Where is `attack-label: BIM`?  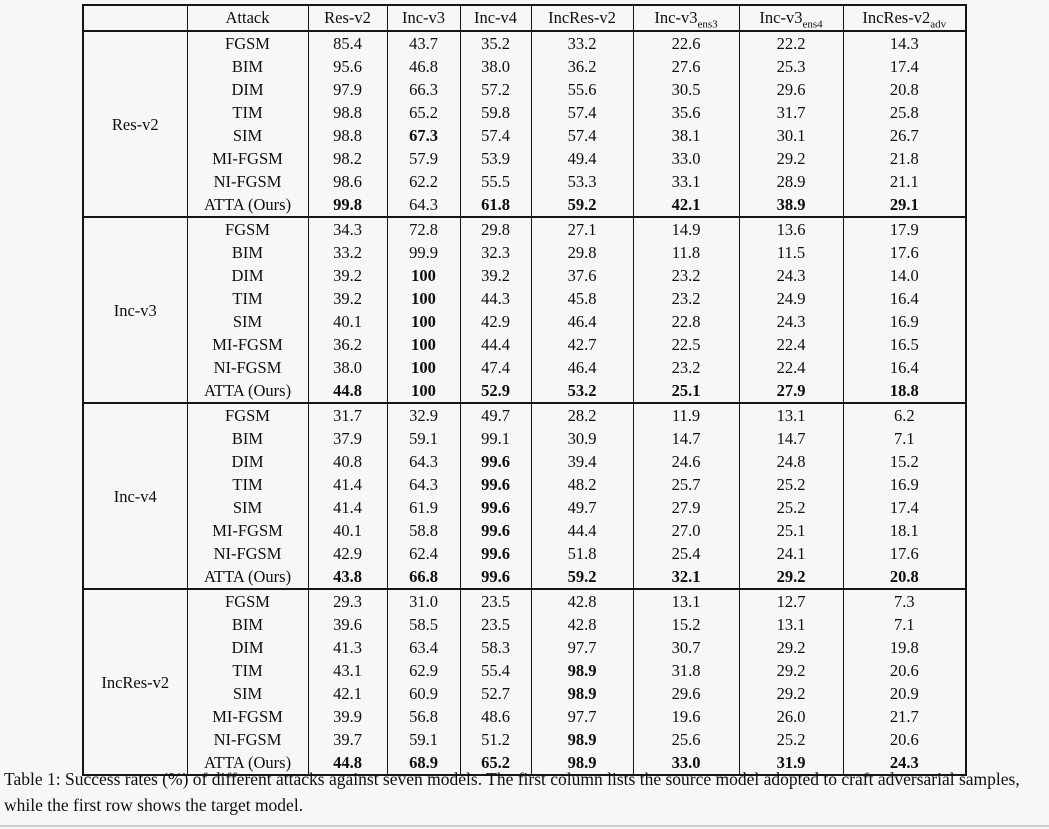 attack-label: BIM is located at coordinates (247, 438).